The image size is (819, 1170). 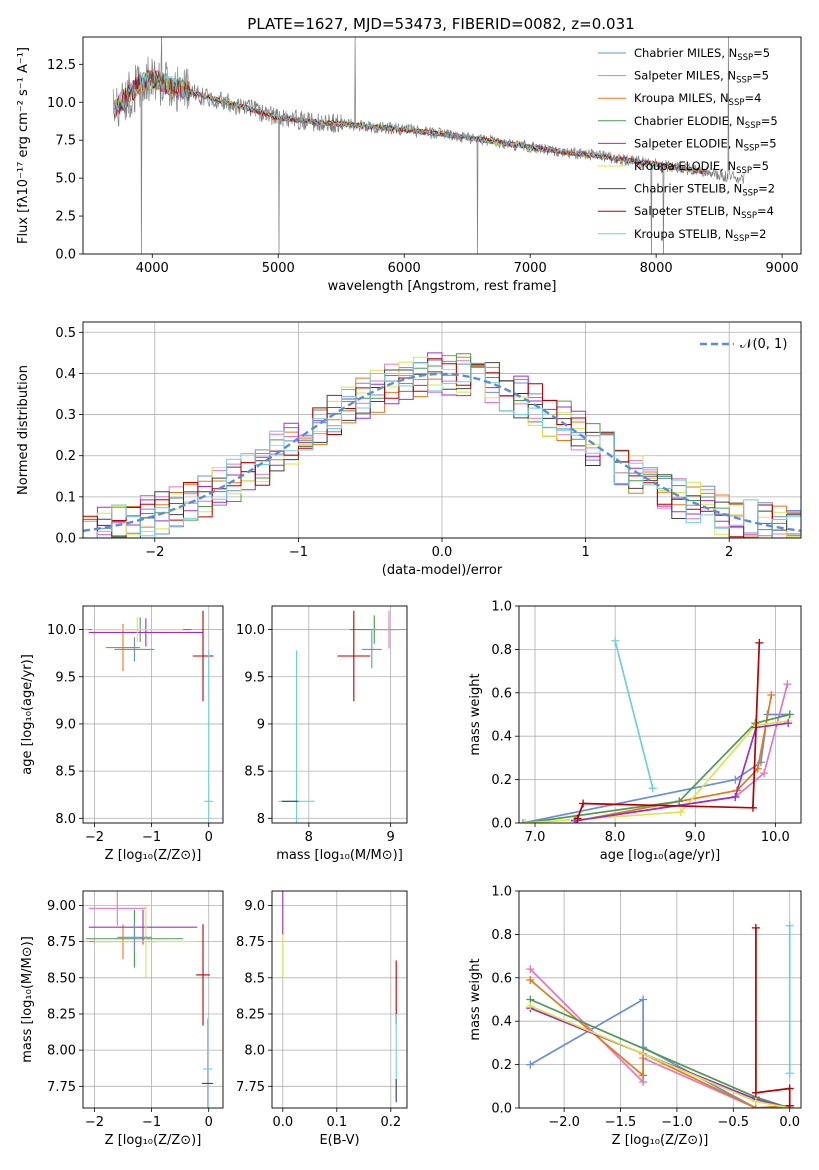 What do you see at coordinates (782, 268) in the screenshot?
I see `x-tick-label: 9000` at bounding box center [782, 268].